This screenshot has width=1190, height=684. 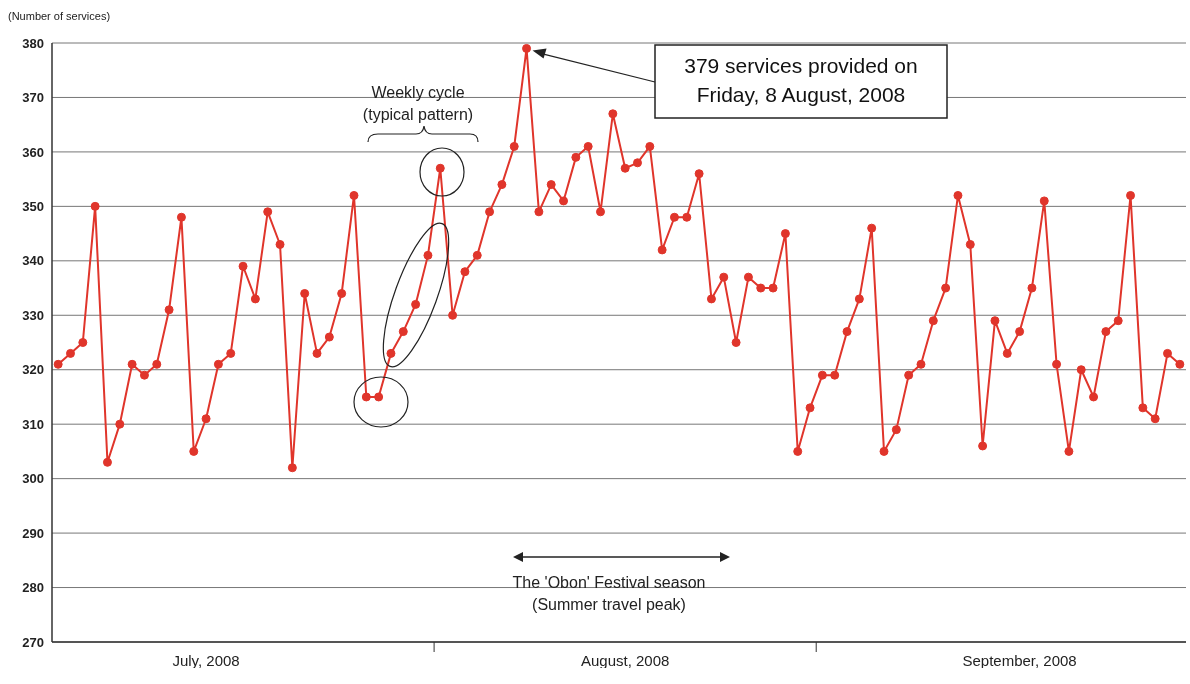 What do you see at coordinates (33, 479) in the screenshot?
I see `y-tick-label: 300` at bounding box center [33, 479].